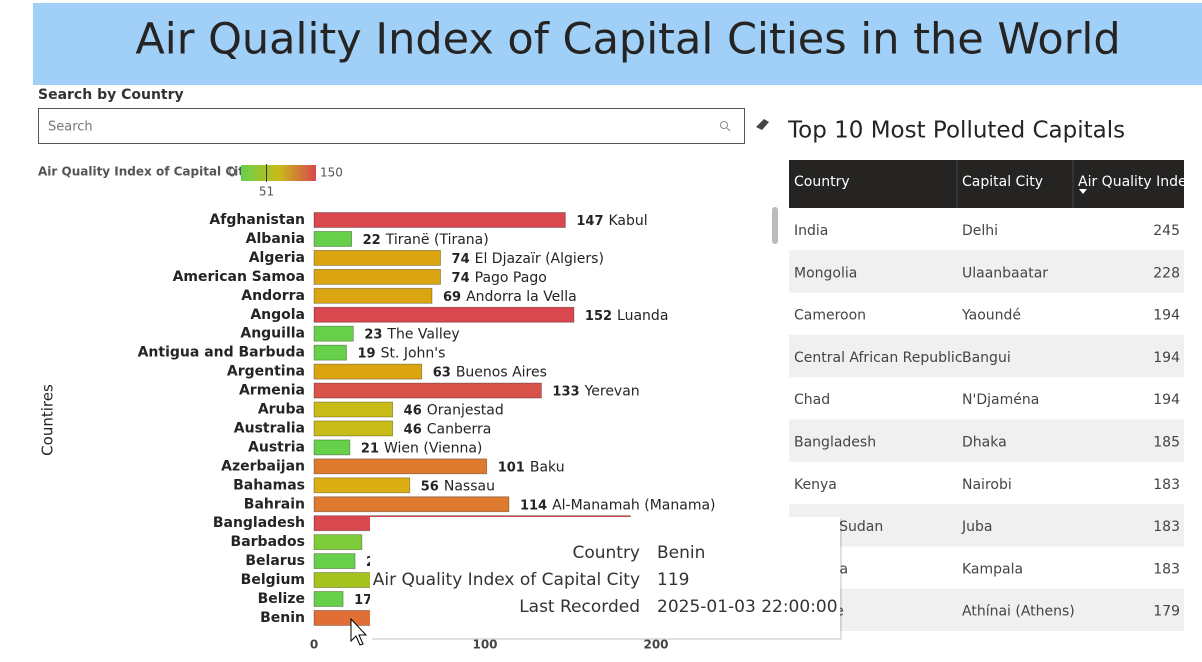  Describe the element at coordinates (111, 95) in the screenshot. I see `search-label: Search by Country` at that location.